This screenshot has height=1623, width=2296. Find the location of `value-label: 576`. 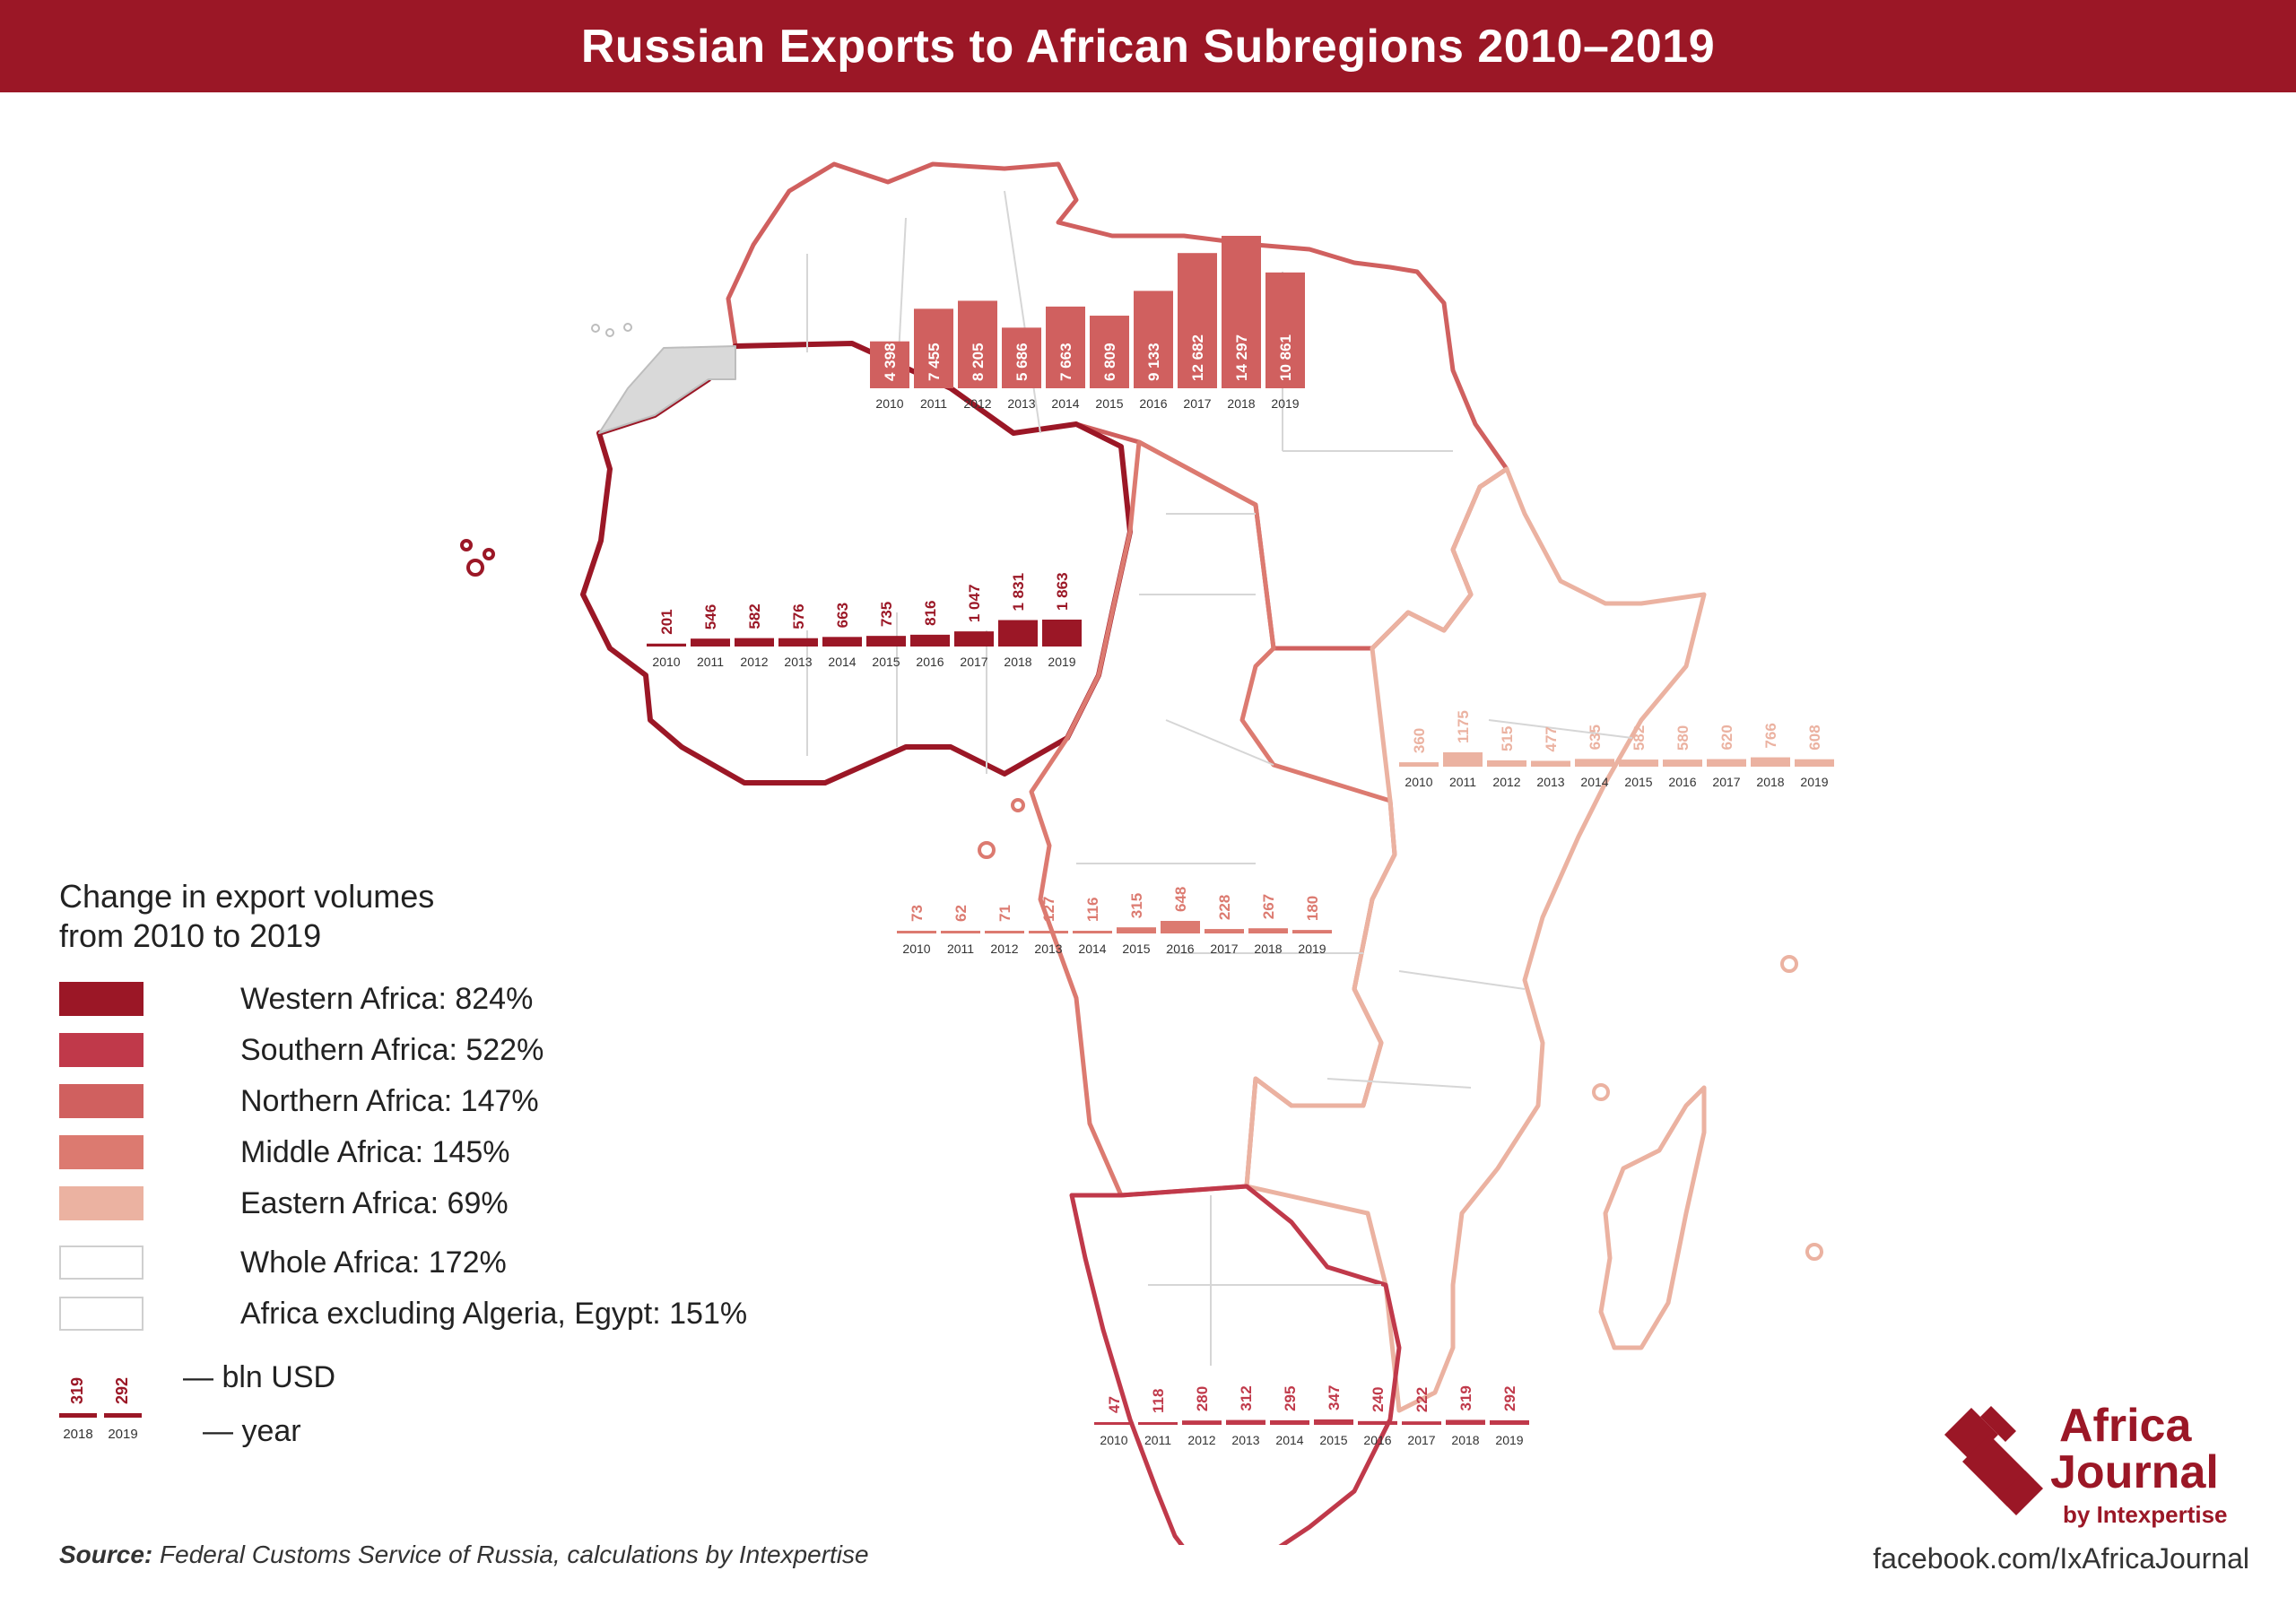

value-label: 576 is located at coordinates (798, 616).